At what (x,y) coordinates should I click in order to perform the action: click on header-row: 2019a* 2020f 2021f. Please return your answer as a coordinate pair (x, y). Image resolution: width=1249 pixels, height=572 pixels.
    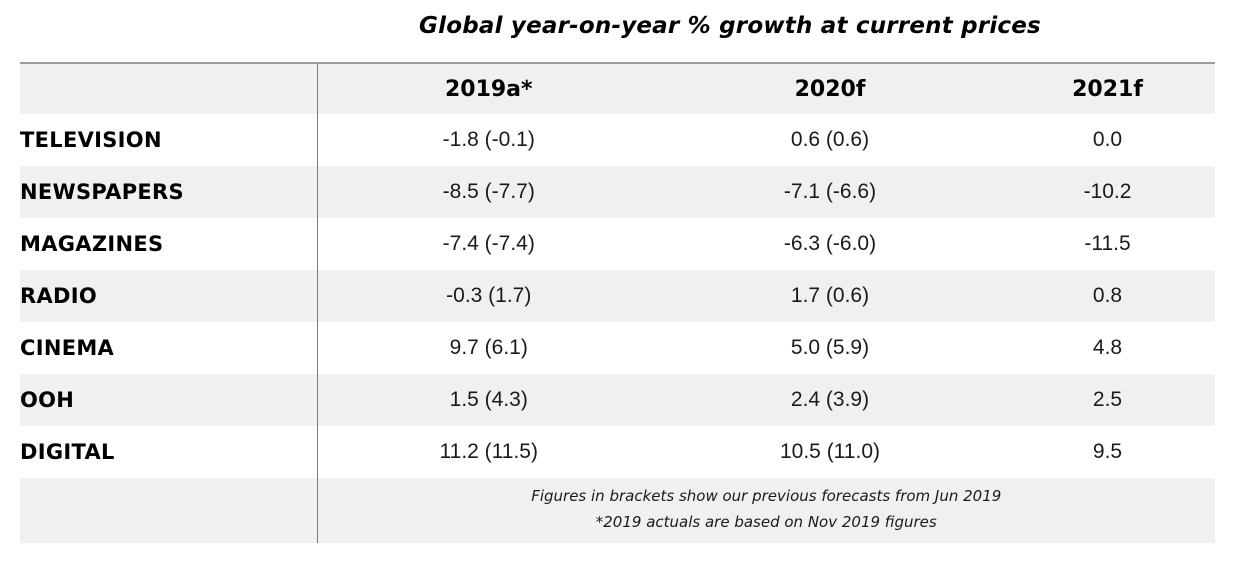
    Looking at the image, I should click on (617, 88).